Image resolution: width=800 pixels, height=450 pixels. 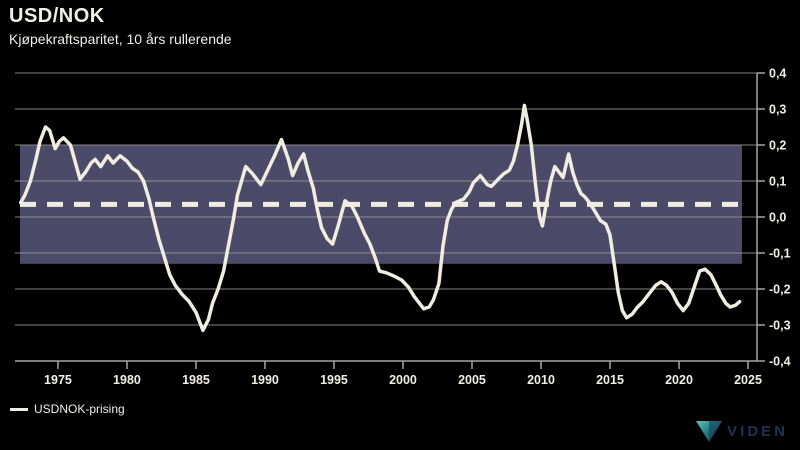 I want to click on x-tick-label: 2000, so click(x=403, y=380).